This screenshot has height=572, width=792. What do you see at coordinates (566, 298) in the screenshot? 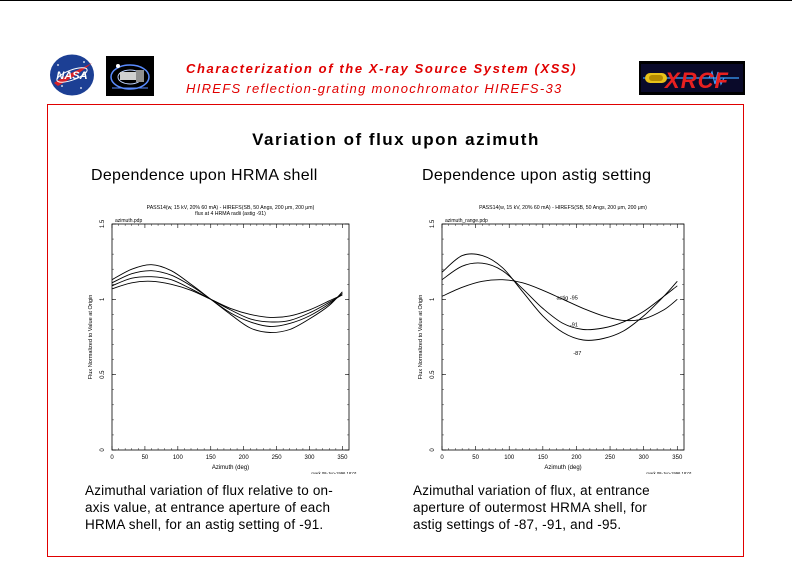
I see `series-label: astig -95` at bounding box center [566, 298].